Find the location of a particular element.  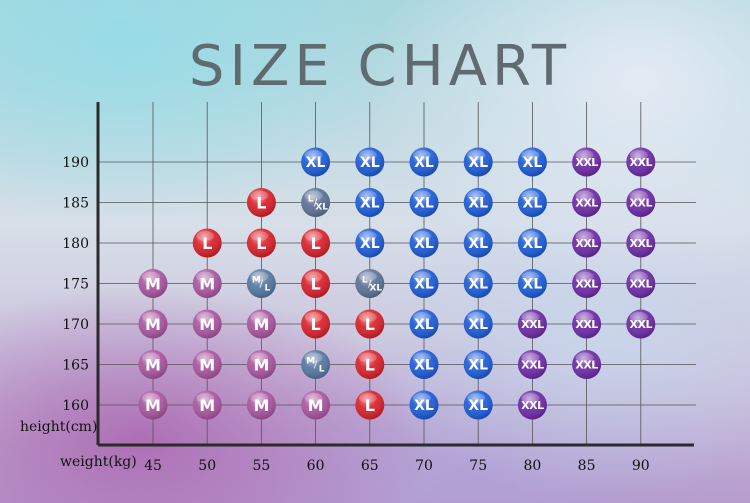

size-marker-m-l: M/L is located at coordinates (261, 283).